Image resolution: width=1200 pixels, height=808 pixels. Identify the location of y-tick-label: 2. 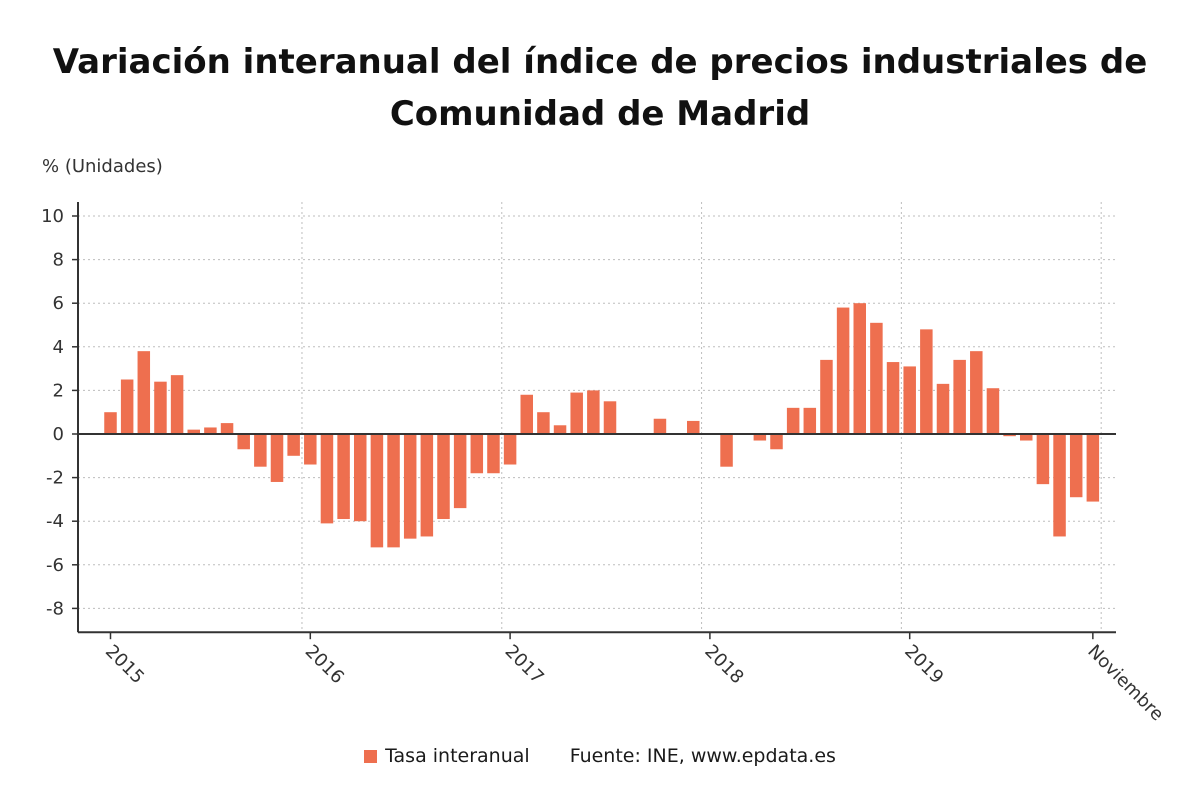
(58, 390).